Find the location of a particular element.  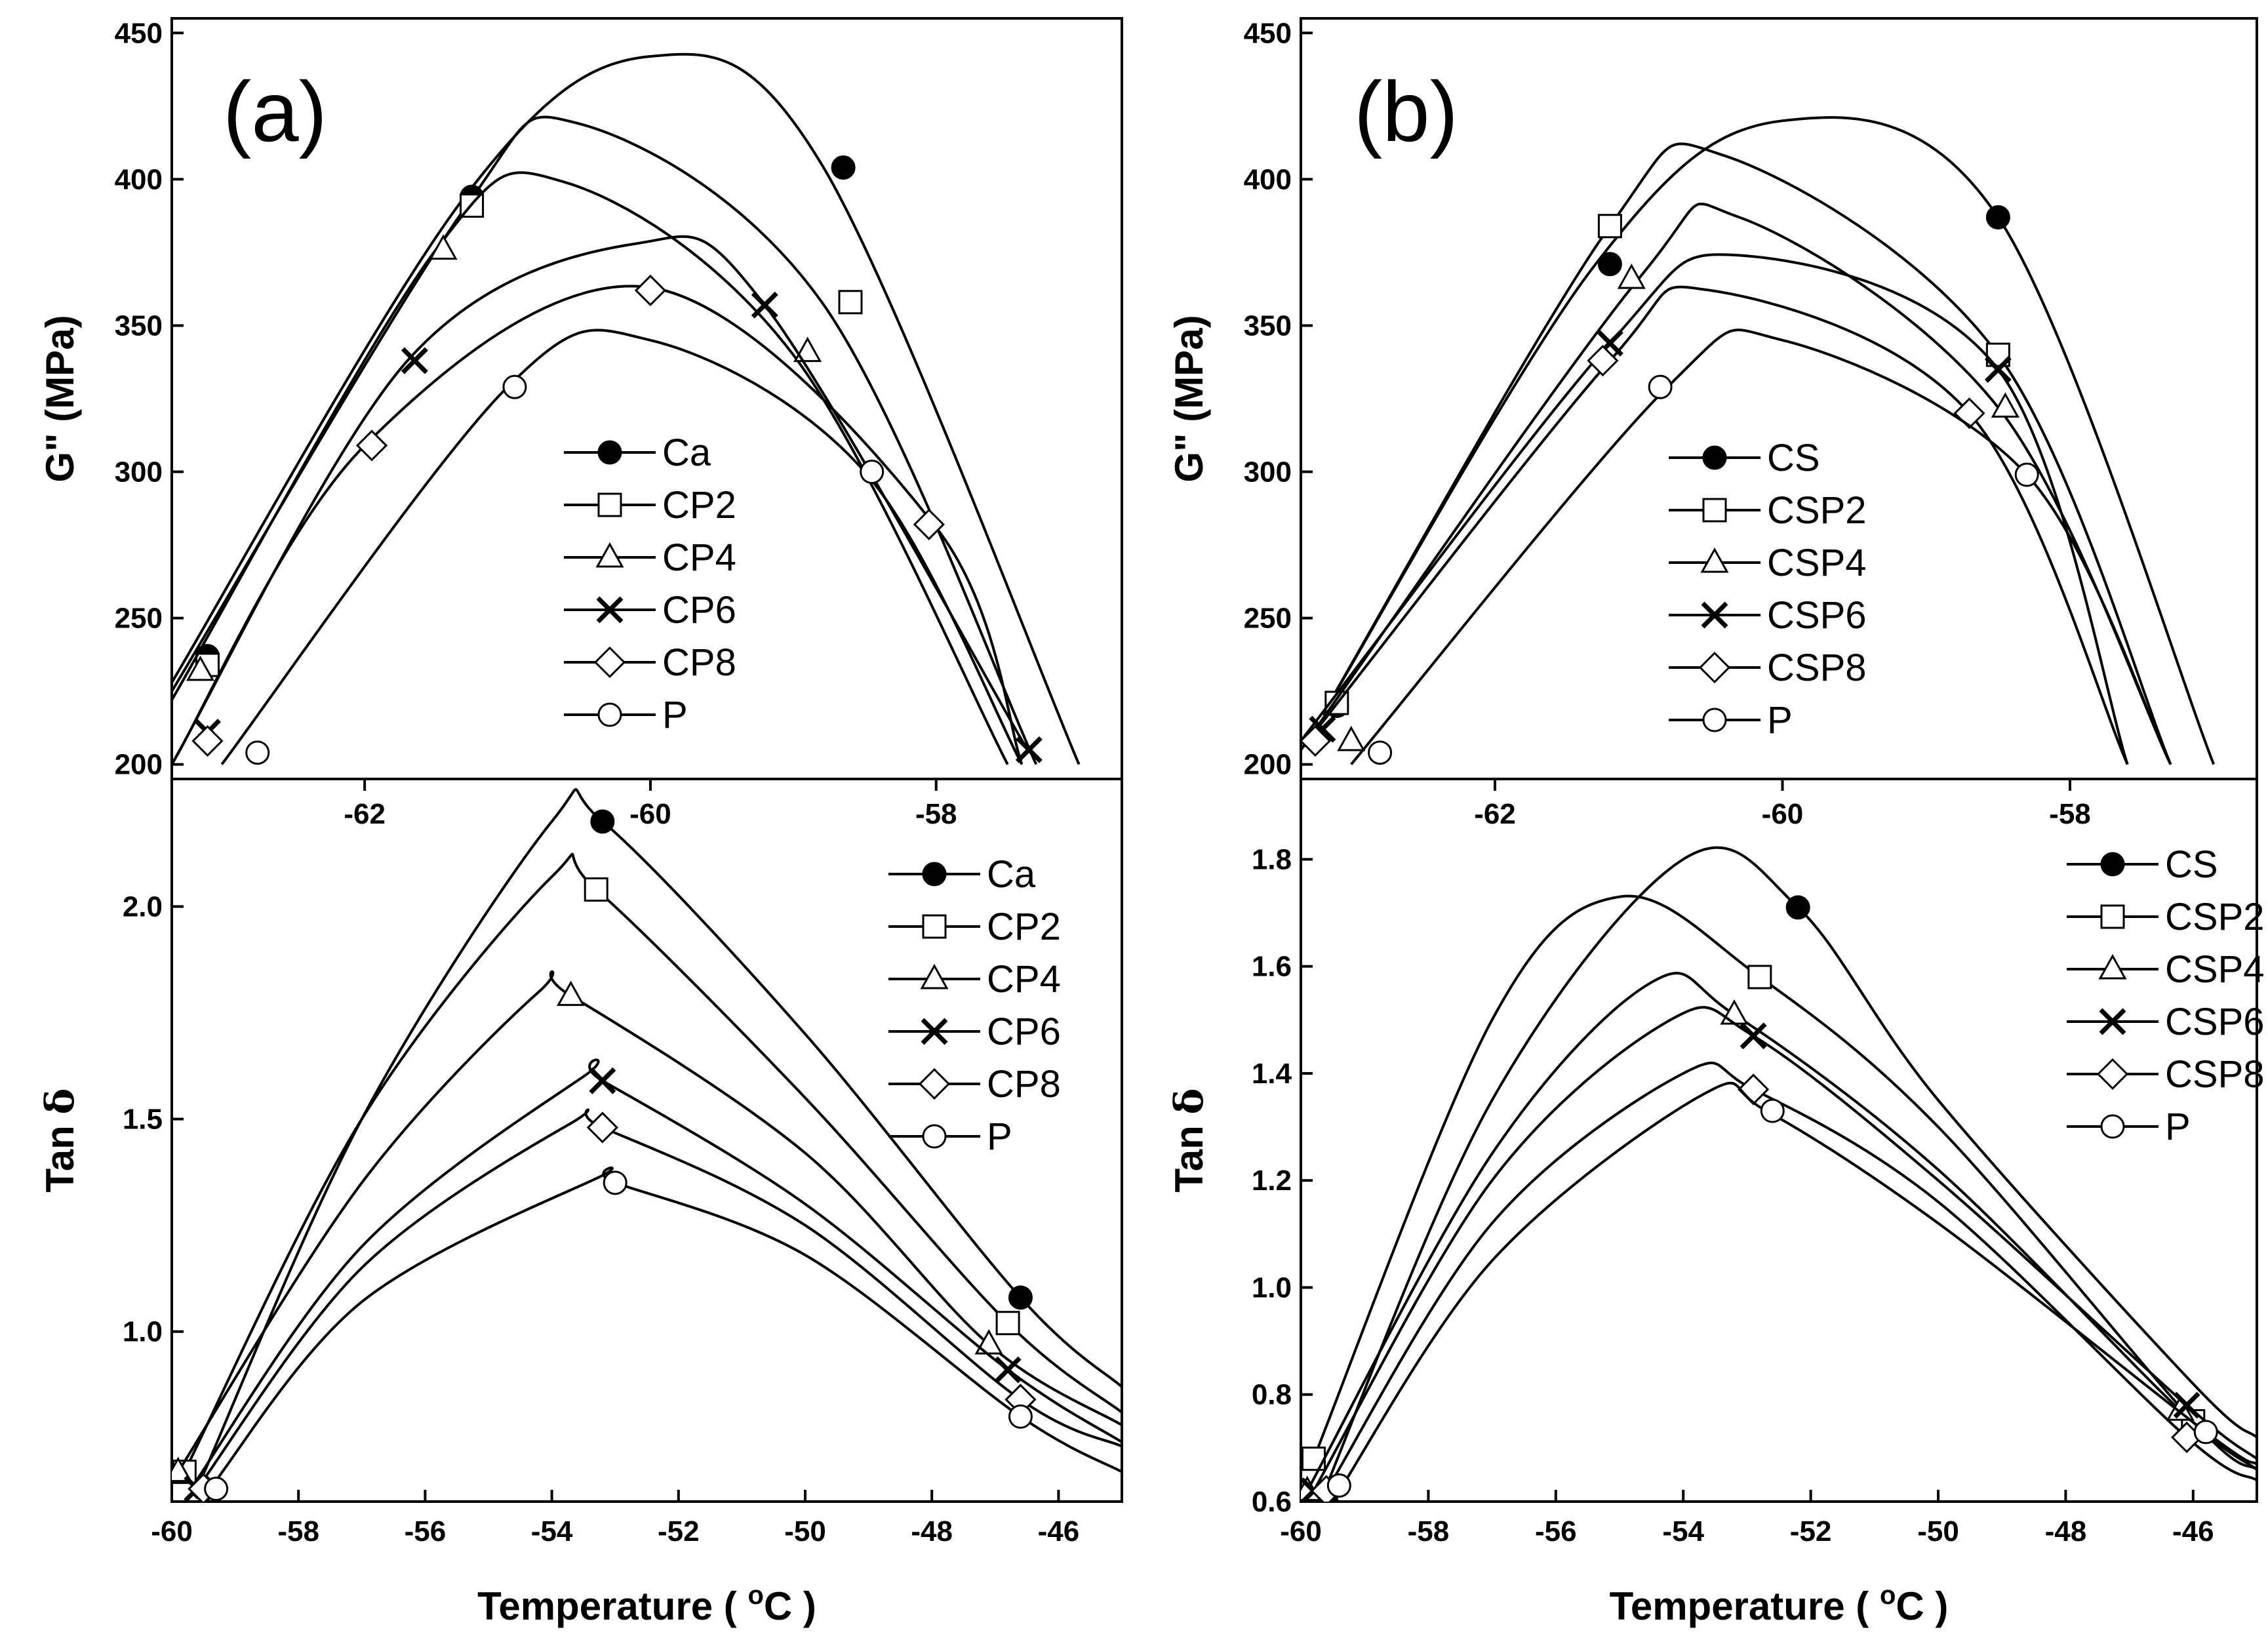

x-tick-label: -52 is located at coordinates (679, 1531).